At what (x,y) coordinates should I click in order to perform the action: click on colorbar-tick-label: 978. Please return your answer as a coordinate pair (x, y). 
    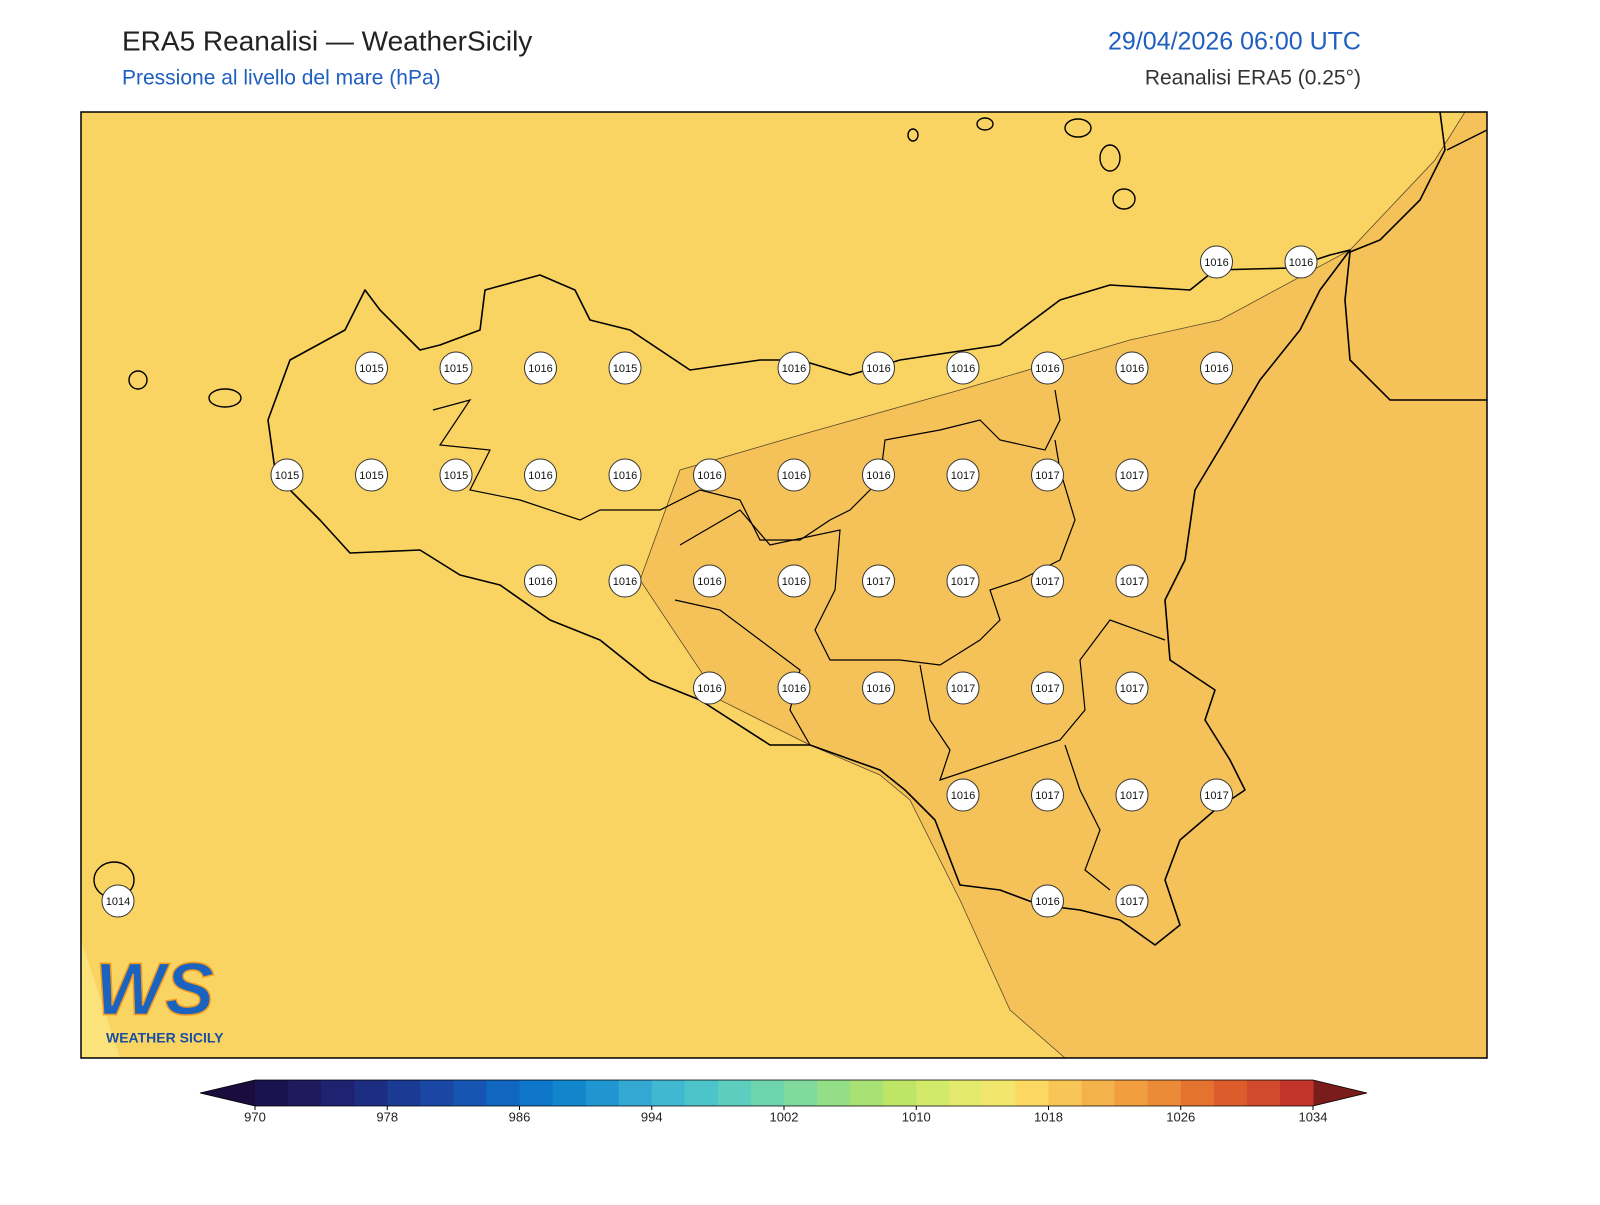
    Looking at the image, I should click on (387, 1116).